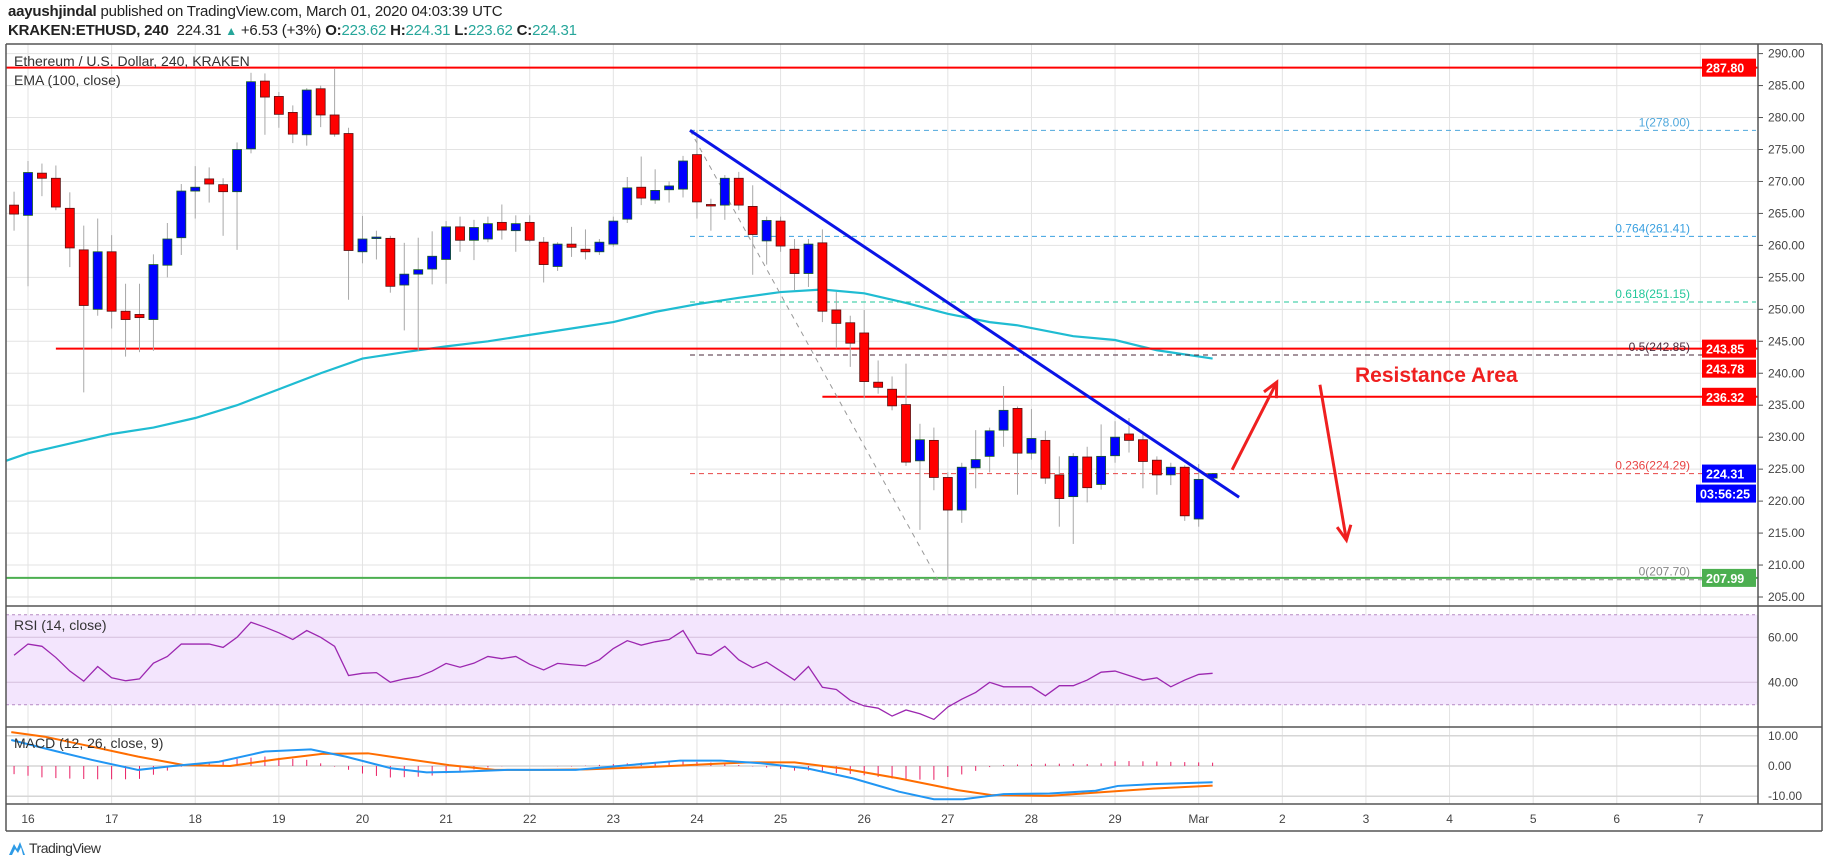 The image size is (1828, 868). I want to click on macd-legend: MACD (12, 26, close, 9), so click(88, 743).